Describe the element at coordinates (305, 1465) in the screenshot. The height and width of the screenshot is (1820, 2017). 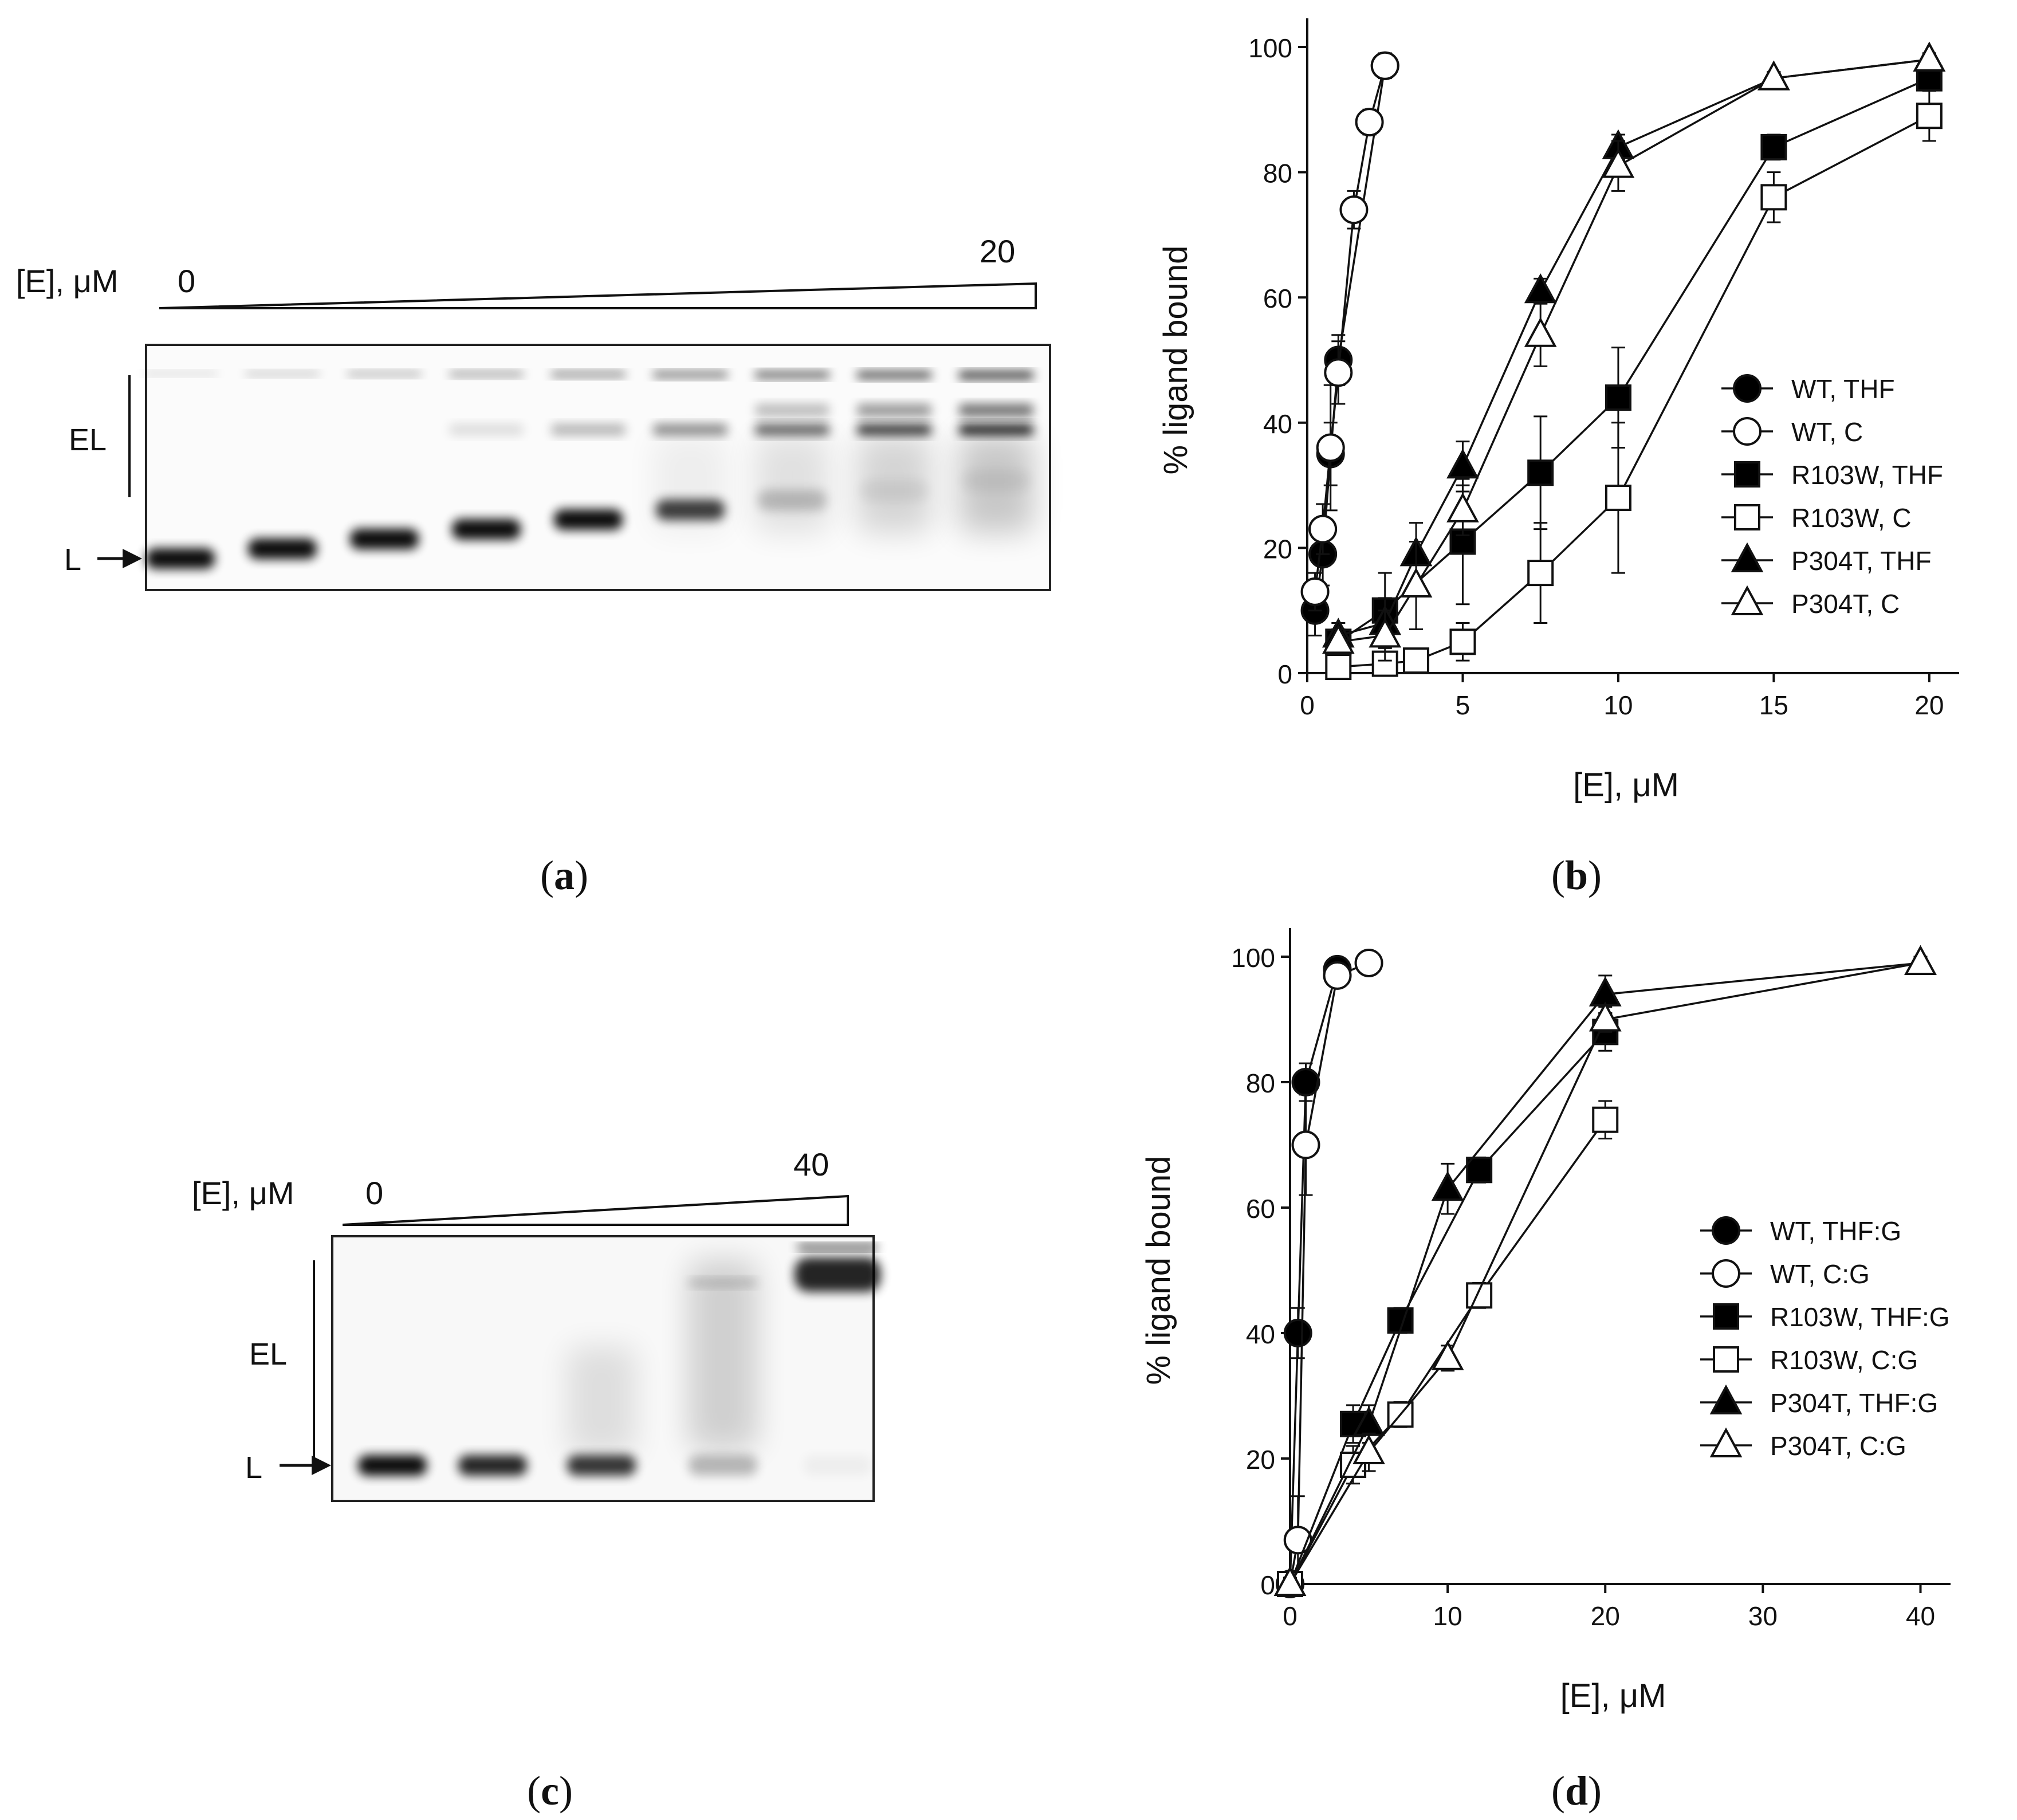
I see `gel-c-l-arrow` at that location.